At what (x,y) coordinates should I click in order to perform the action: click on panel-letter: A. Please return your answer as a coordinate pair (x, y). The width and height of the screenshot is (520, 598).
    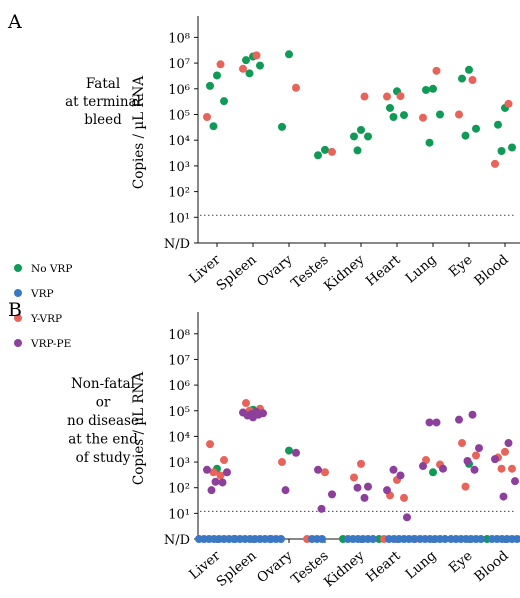
    Looking at the image, I should click on (14, 22).